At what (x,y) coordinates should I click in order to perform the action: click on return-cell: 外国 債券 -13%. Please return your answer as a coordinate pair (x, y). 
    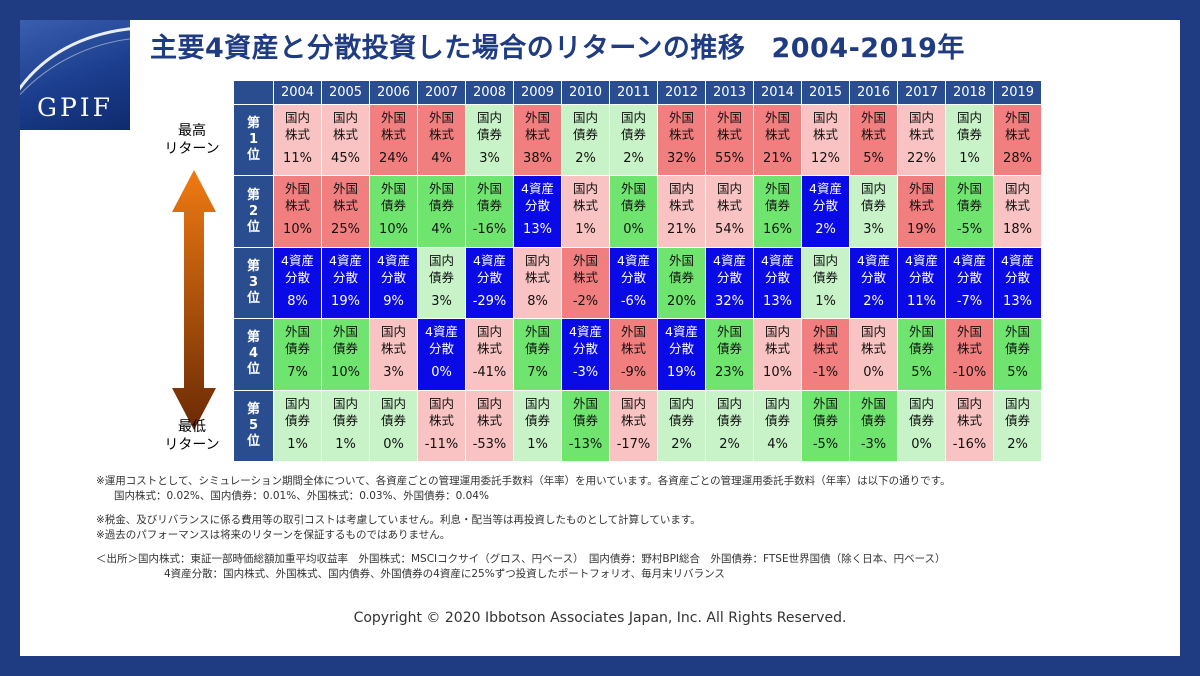
    Looking at the image, I should click on (585, 426).